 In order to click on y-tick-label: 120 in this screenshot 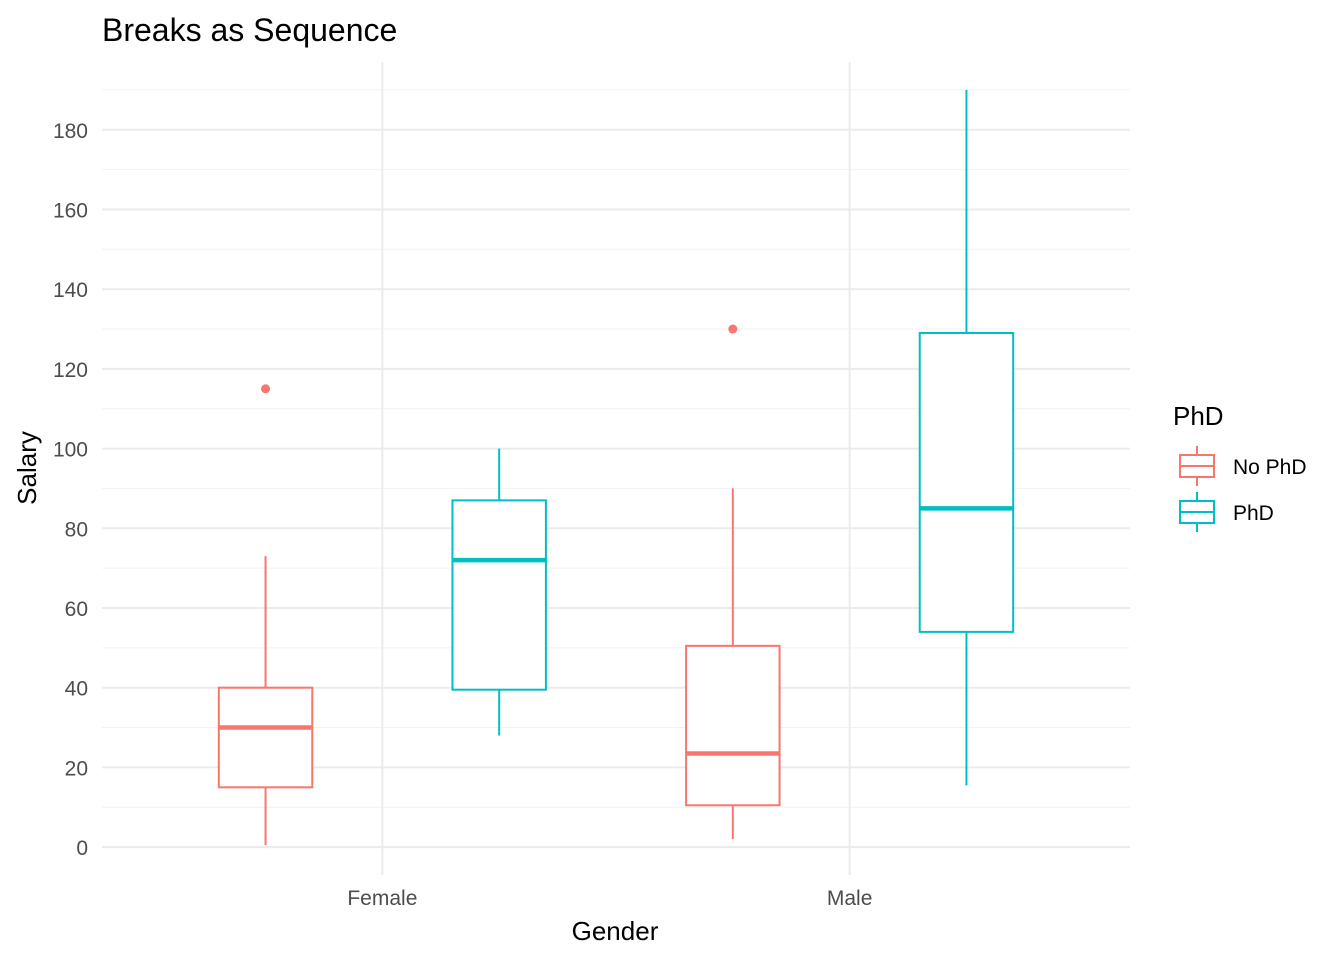, I will do `click(70, 370)`.